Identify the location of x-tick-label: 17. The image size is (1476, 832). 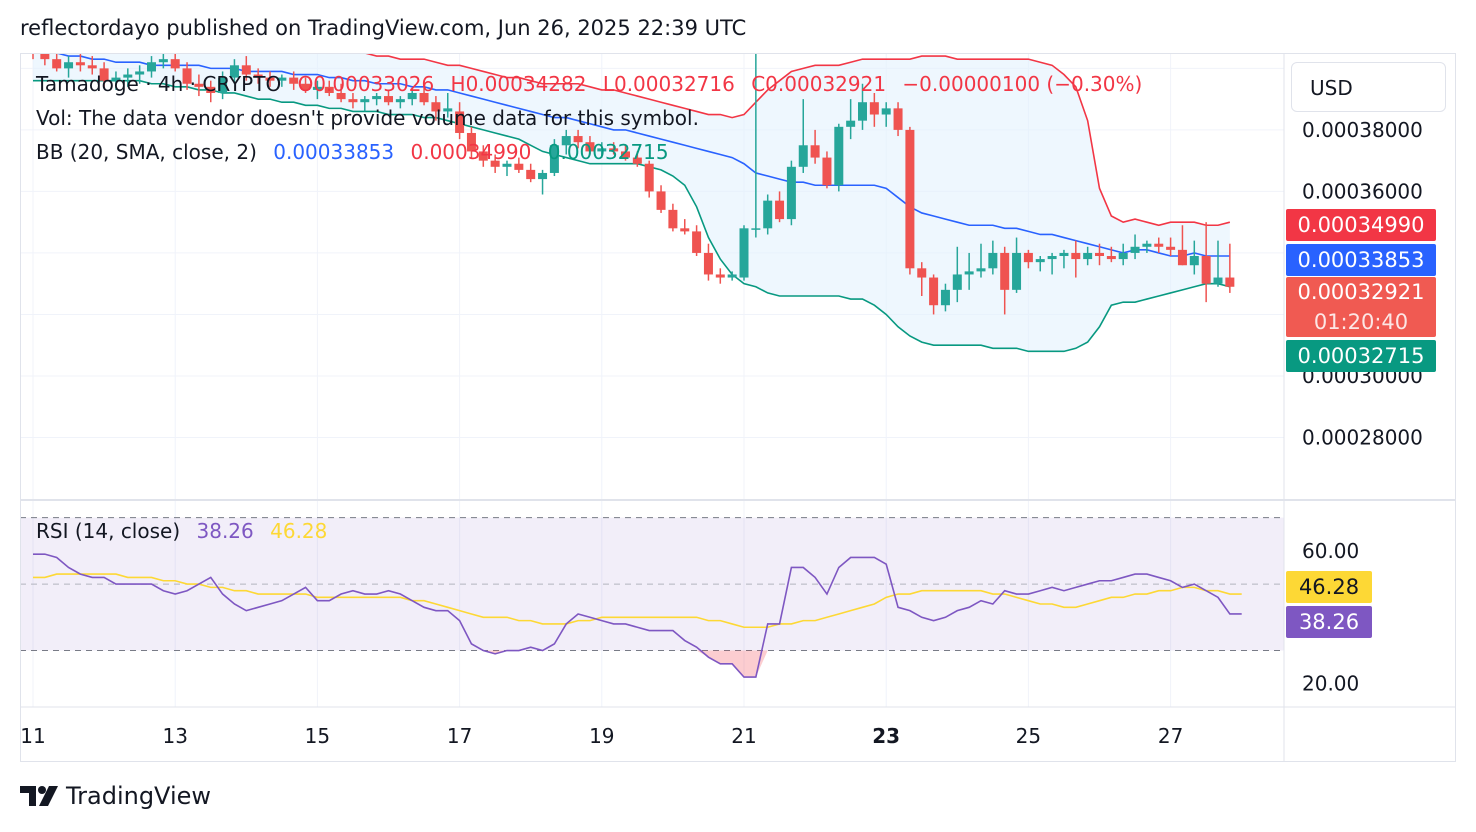
(459, 736).